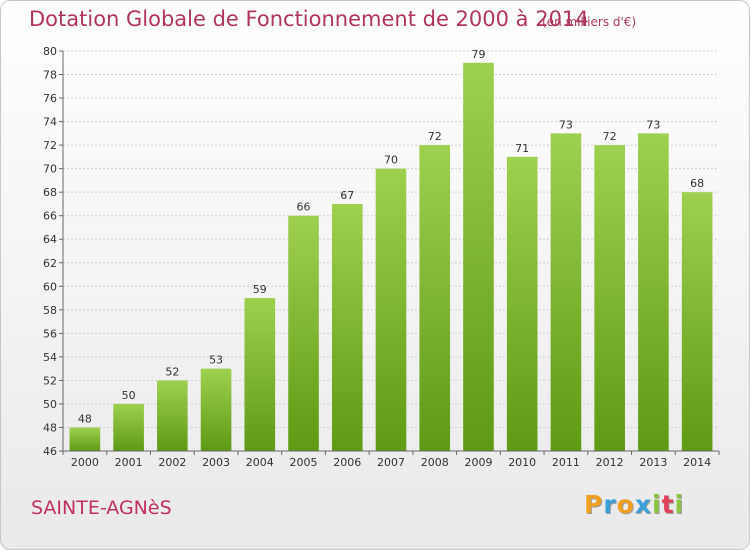  What do you see at coordinates (697, 183) in the screenshot?
I see `data-label: 68` at bounding box center [697, 183].